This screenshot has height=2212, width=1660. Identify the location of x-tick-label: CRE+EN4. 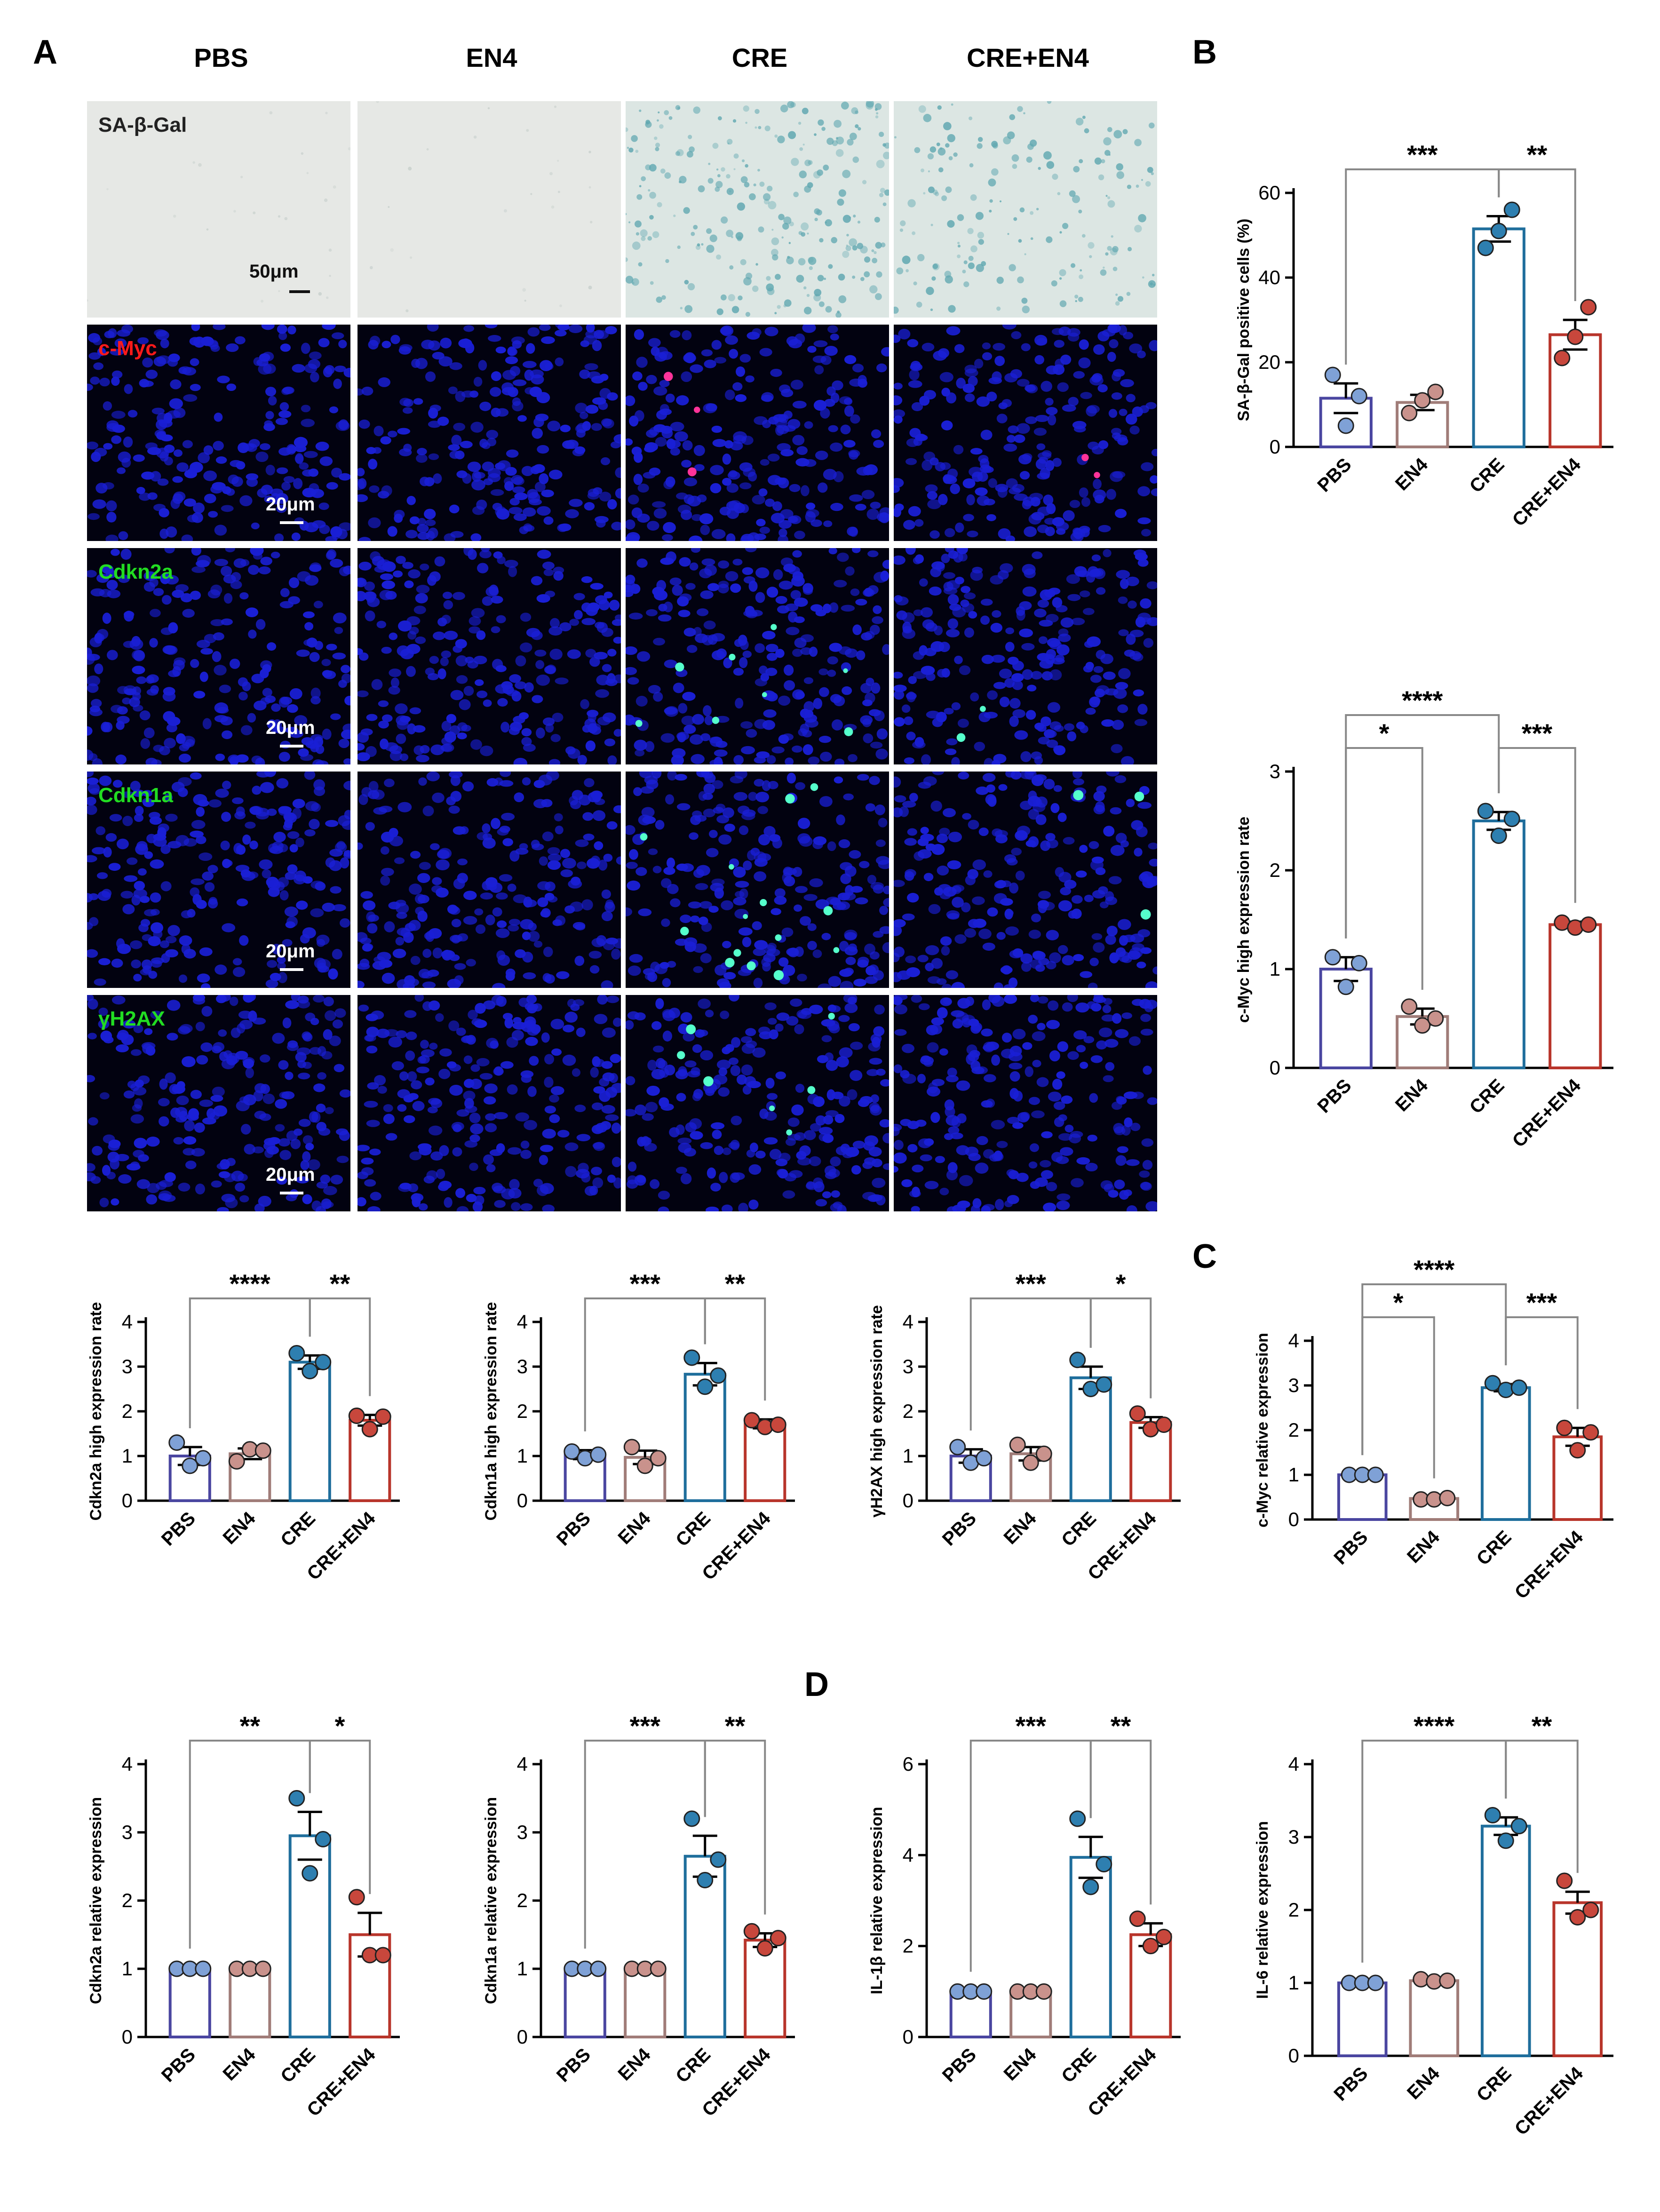
(1547, 492).